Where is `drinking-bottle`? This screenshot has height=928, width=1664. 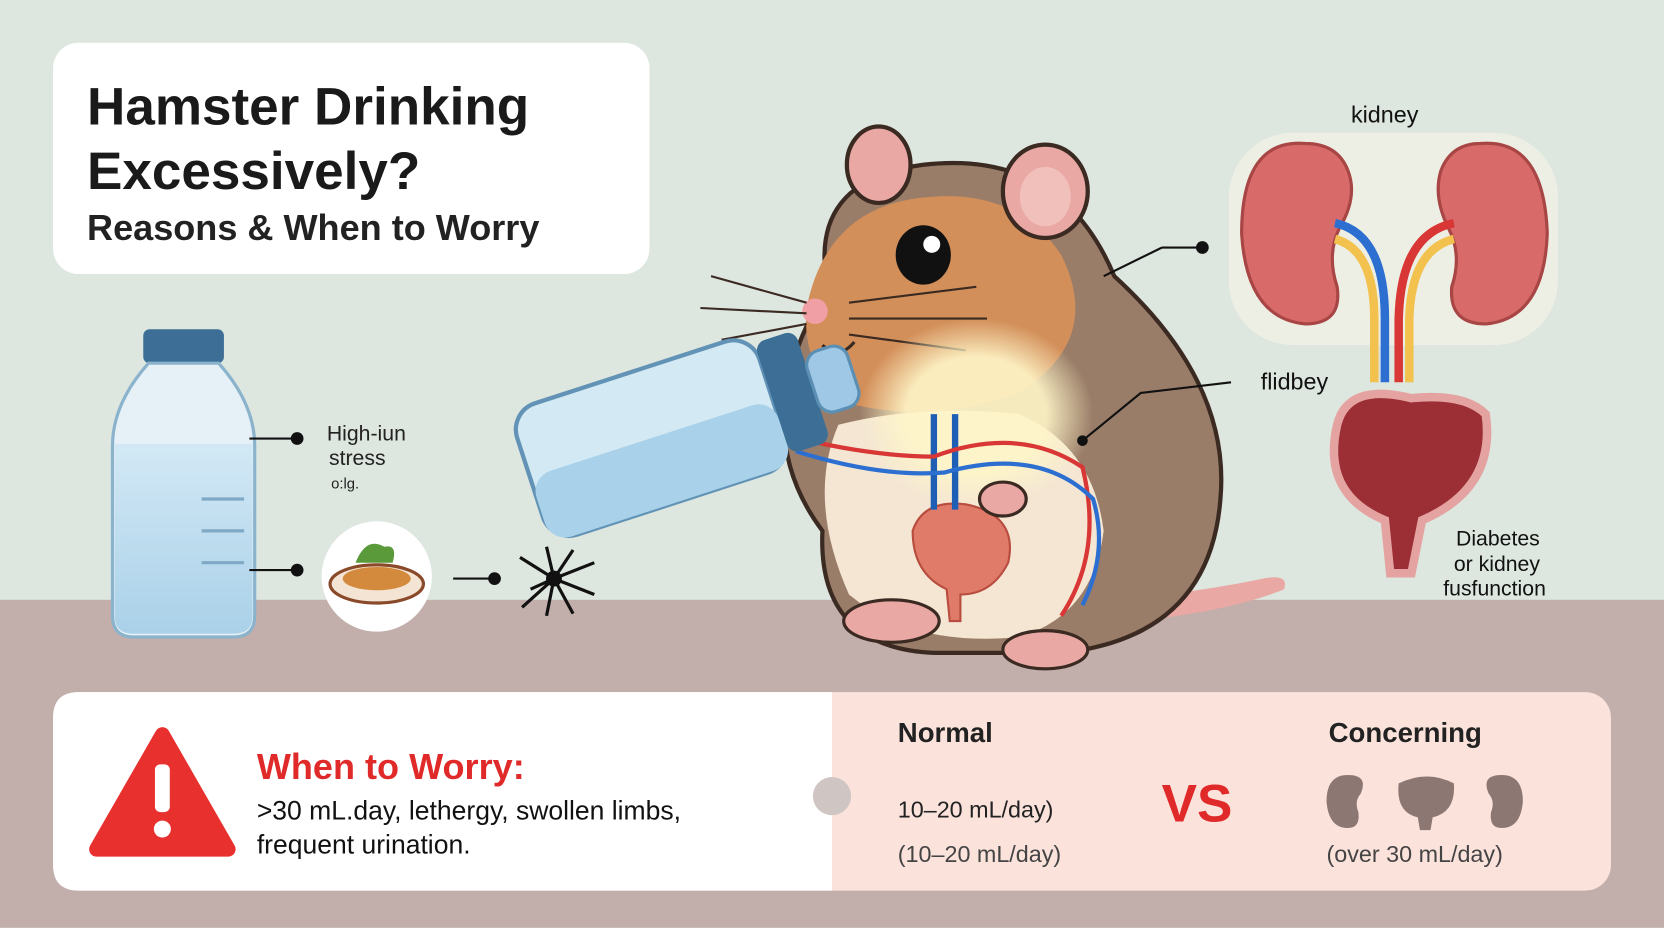
drinking-bottle is located at coordinates (687, 435).